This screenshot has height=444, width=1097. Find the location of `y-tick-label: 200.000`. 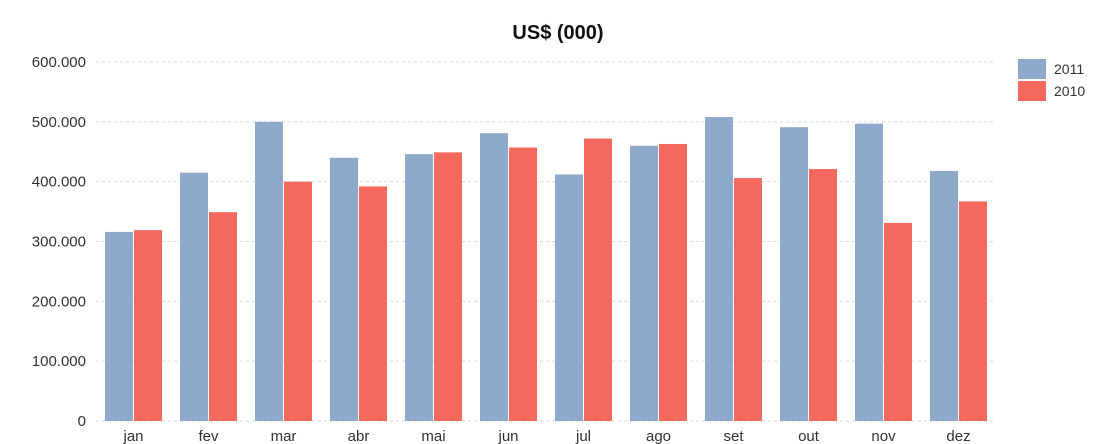

y-tick-label: 200.000 is located at coordinates (59, 301).